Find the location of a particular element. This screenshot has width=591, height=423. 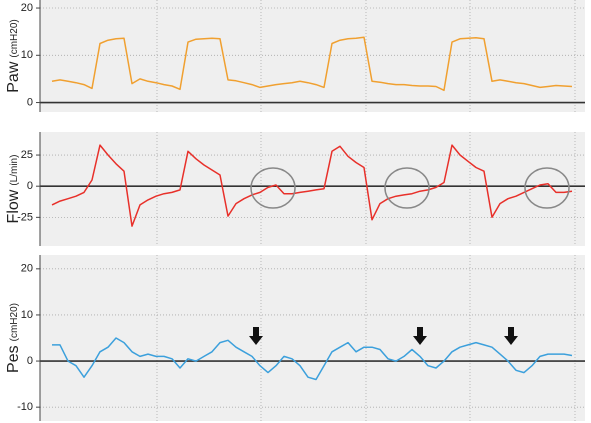

y-tick-label: 25 is located at coordinates (27, 155).